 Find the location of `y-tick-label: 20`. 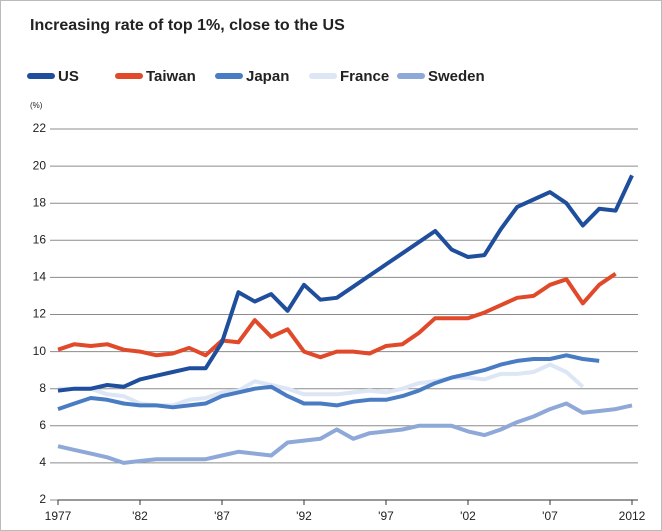

y-tick-label: 20 is located at coordinates (40, 165).